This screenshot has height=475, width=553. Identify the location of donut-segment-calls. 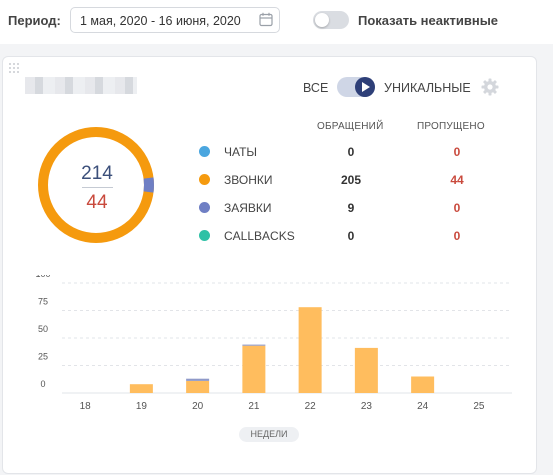
(96, 185).